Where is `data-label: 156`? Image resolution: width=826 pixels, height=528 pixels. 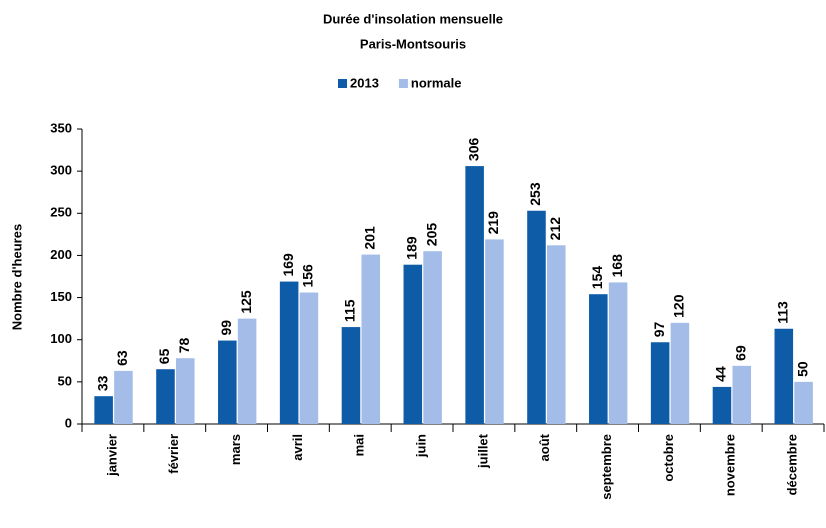
data-label: 156 is located at coordinates (308, 276).